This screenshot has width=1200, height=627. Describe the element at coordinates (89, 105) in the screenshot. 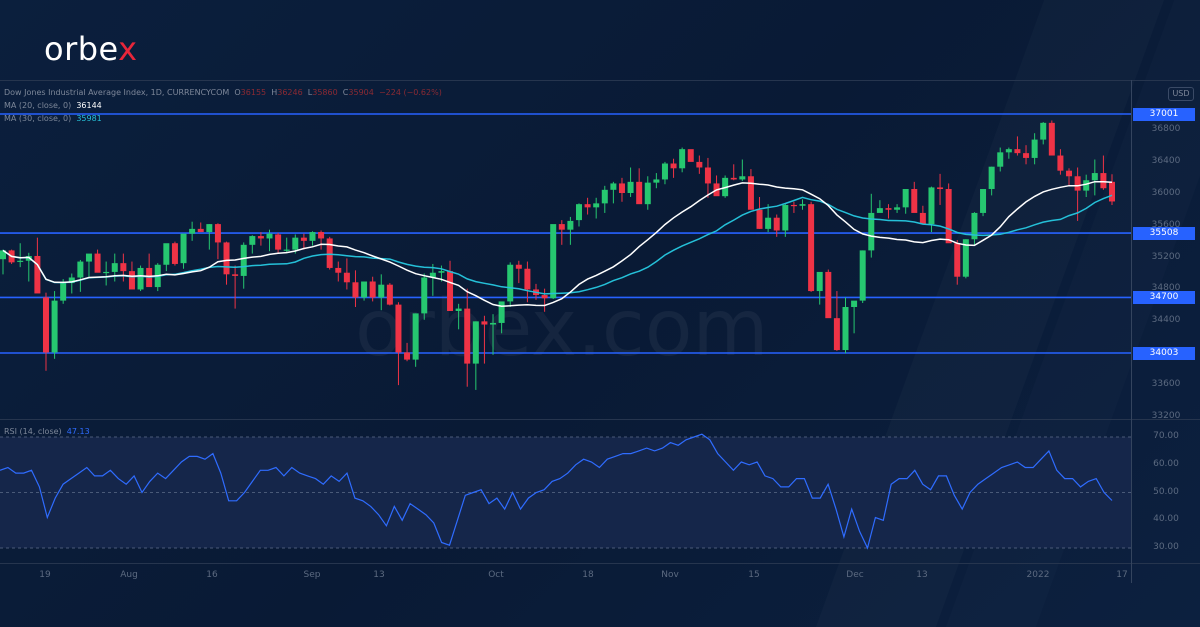

I see `ma20-value: 36144` at that location.